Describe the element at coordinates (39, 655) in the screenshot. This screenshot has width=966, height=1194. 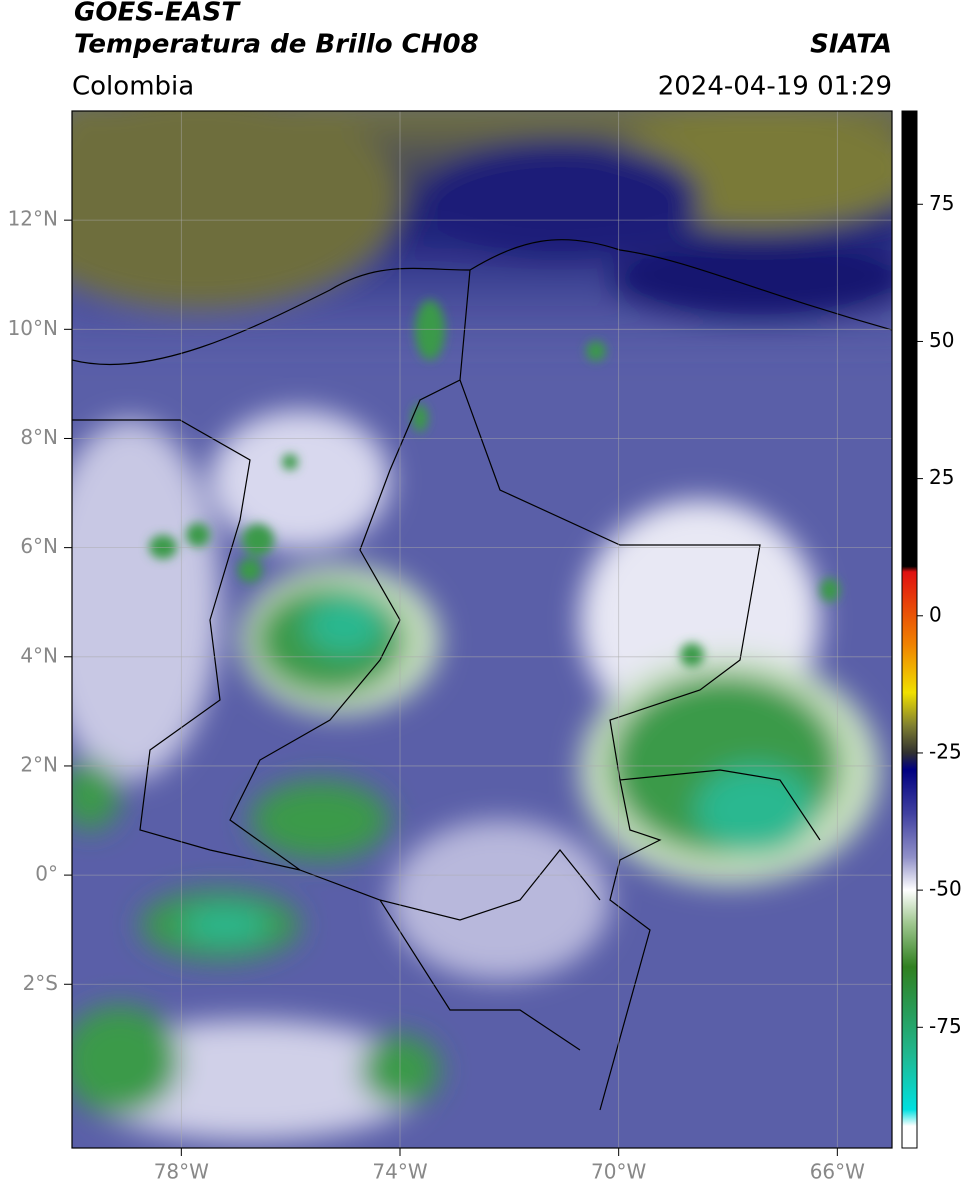
I see `y-tick-label: 4°N` at that location.